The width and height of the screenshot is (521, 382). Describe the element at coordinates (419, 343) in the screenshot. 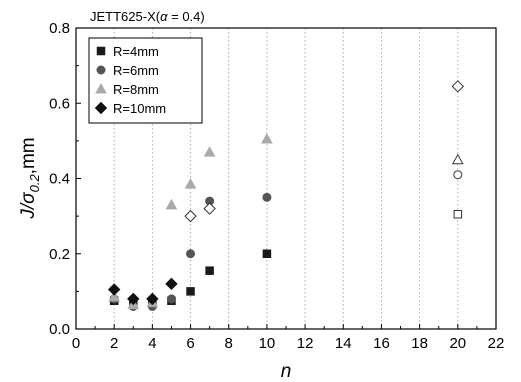

I see `x-tick-label: 18` at that location.